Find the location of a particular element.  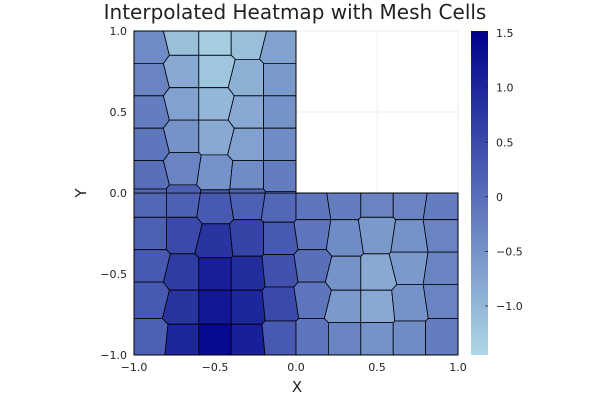

x-tick-label: 1.0 is located at coordinates (458, 367).